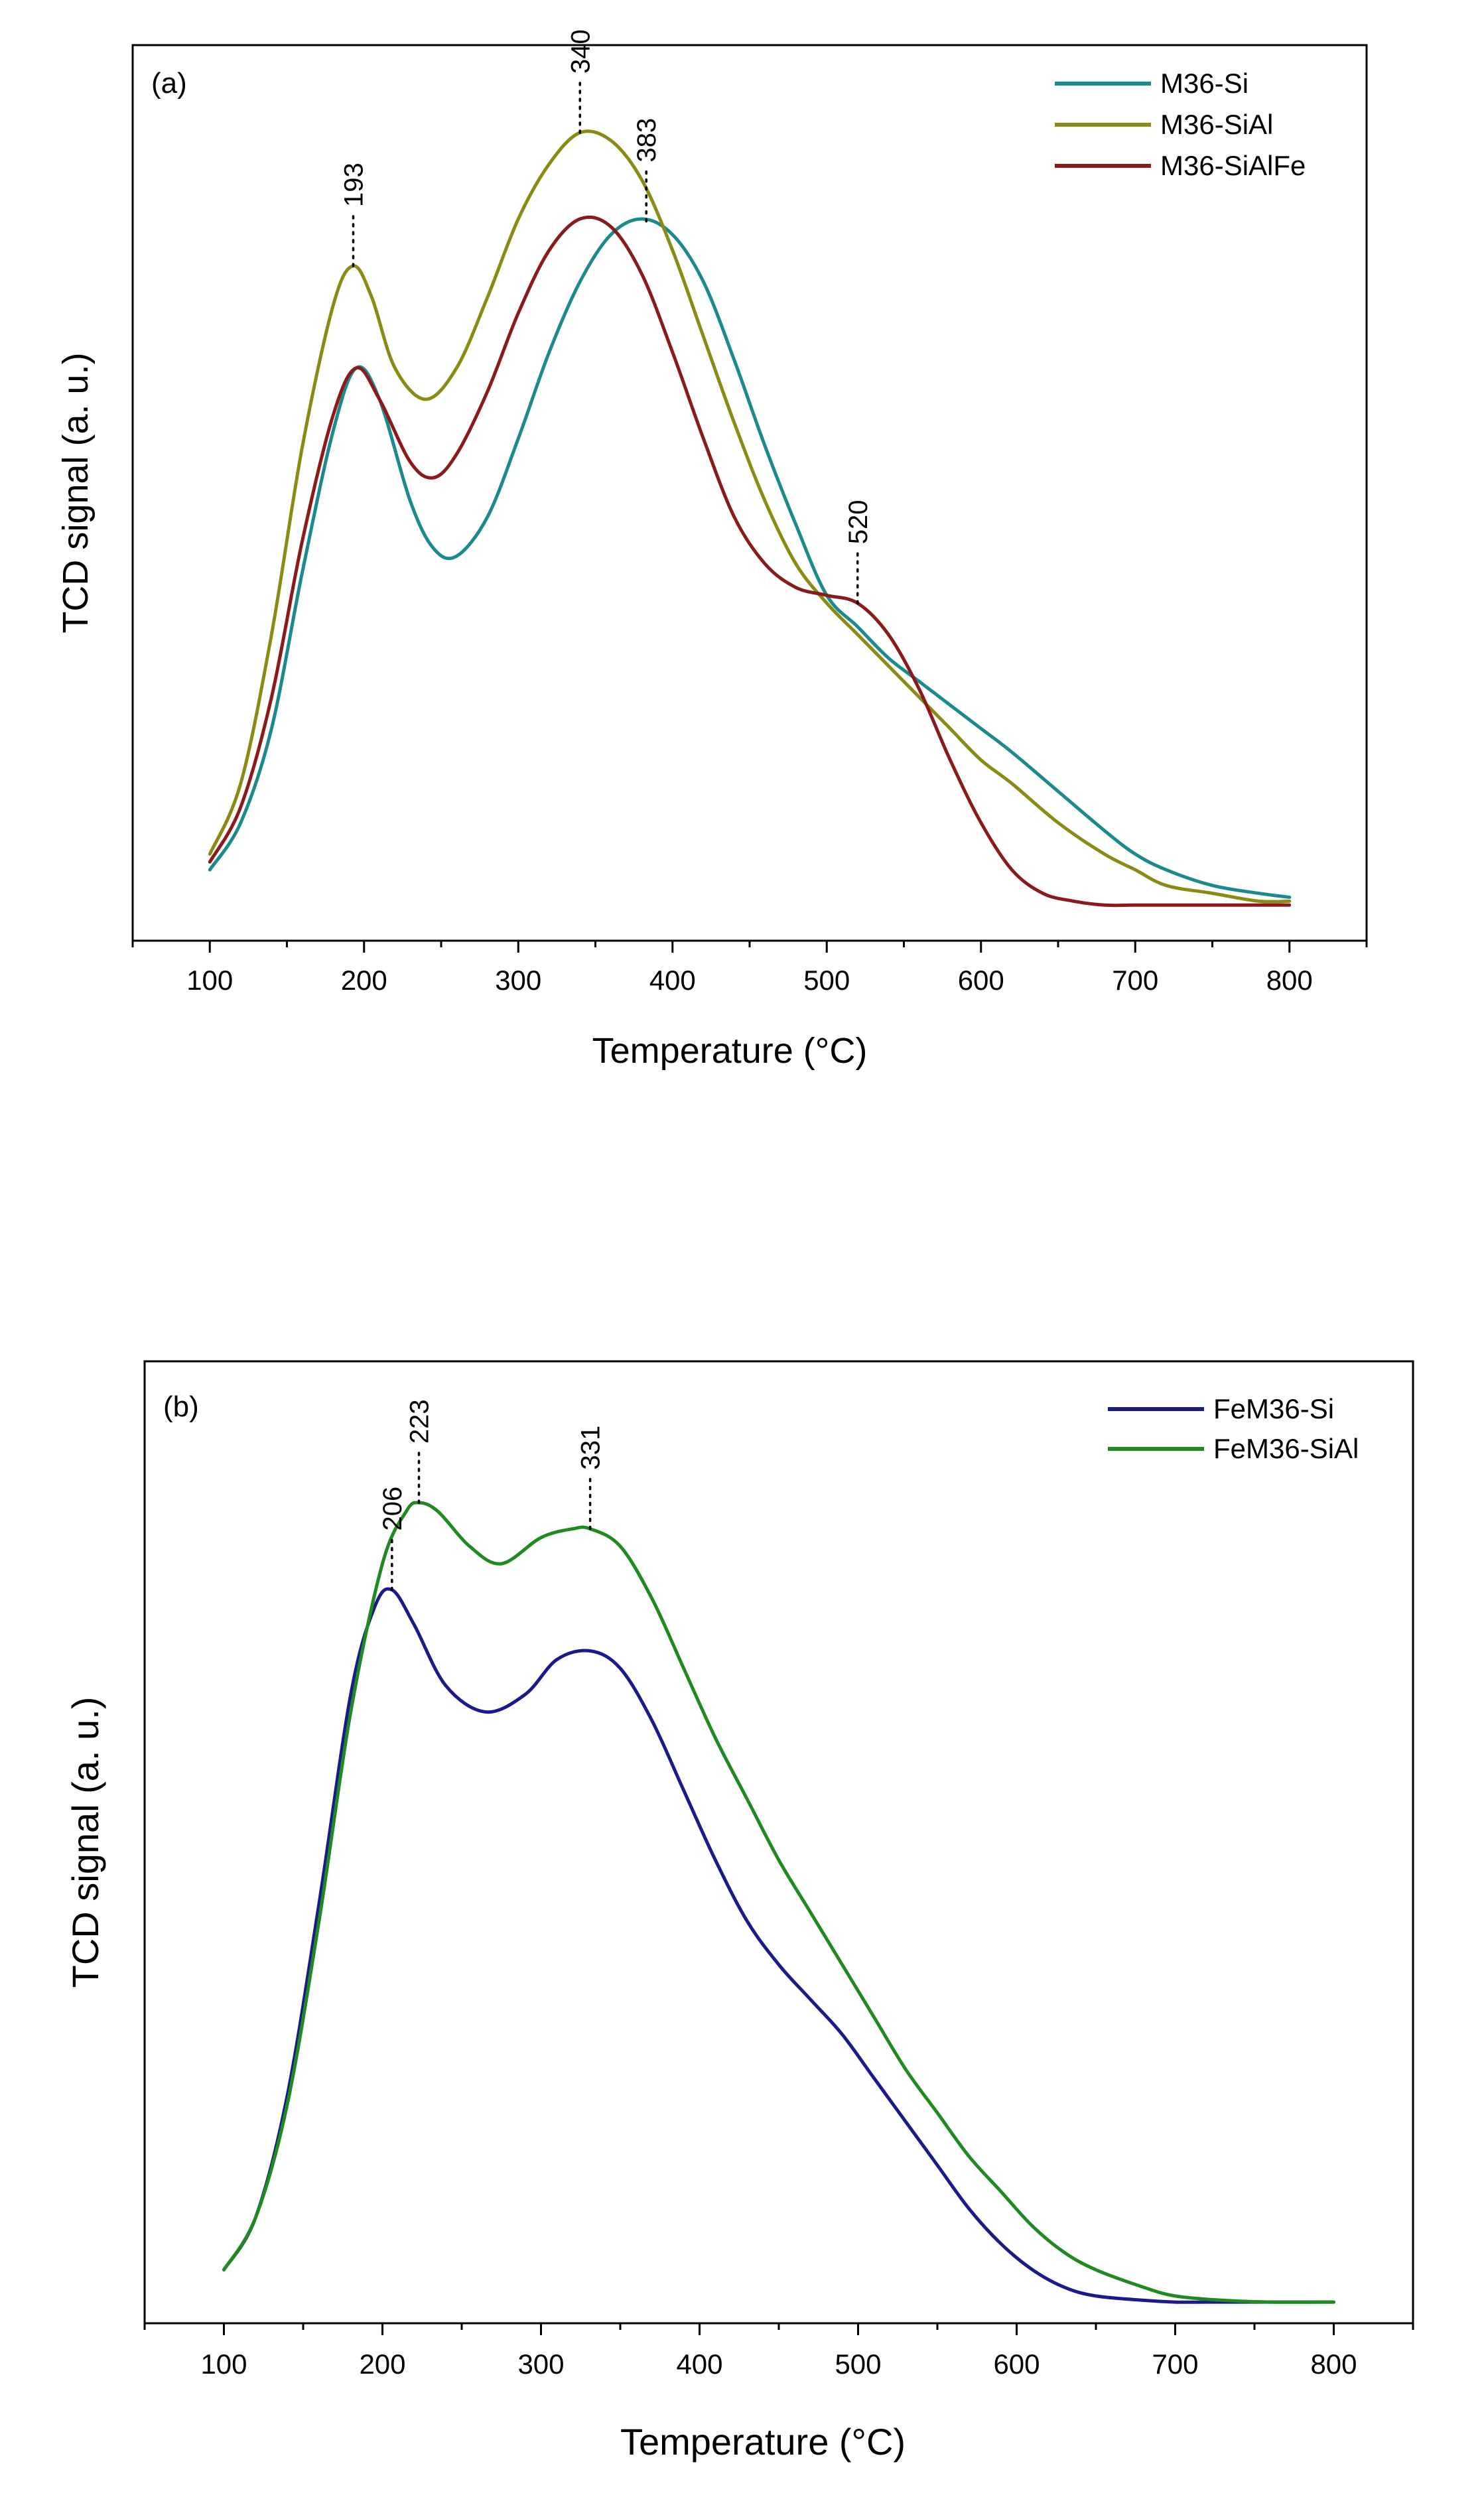 The width and height of the screenshot is (1484, 2509). Describe the element at coordinates (646, 140) in the screenshot. I see `peak-label: 383` at that location.